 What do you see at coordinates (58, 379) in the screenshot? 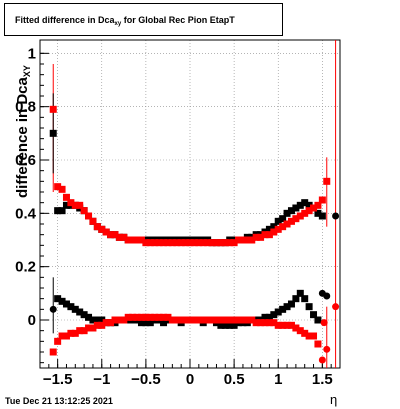
I see `x-tick-label: −1.5` at bounding box center [58, 379].